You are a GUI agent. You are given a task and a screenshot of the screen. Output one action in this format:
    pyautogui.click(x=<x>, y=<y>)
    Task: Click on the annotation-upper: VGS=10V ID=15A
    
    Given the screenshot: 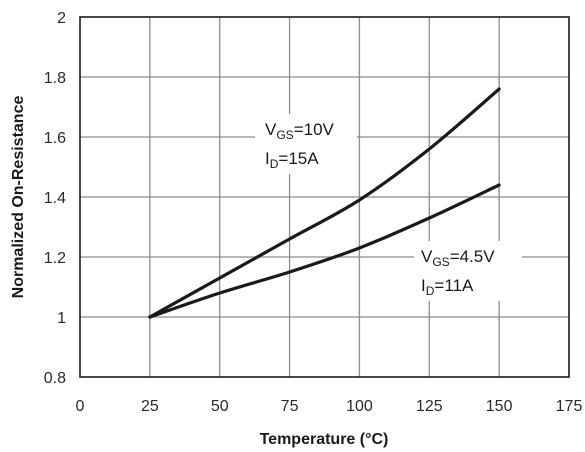 What is the action you would take?
    pyautogui.click(x=300, y=145)
    